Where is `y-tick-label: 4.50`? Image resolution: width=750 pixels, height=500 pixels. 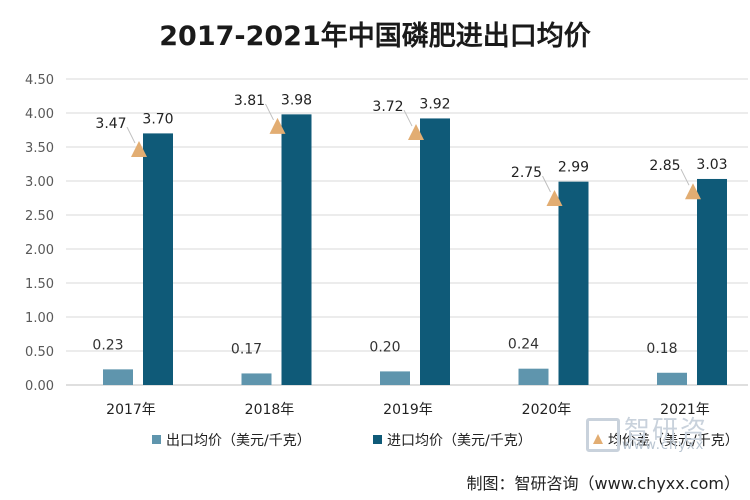 y-tick-label: 4.50 is located at coordinates (39, 80).